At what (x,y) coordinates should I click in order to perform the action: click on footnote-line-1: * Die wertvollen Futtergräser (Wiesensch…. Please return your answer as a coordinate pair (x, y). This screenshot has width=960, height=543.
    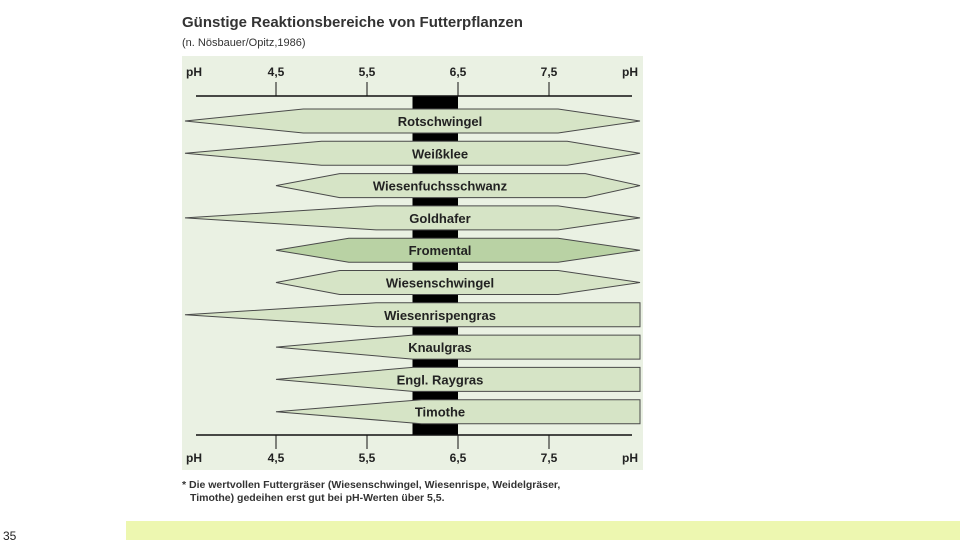
    Looking at the image, I should click on (371, 485).